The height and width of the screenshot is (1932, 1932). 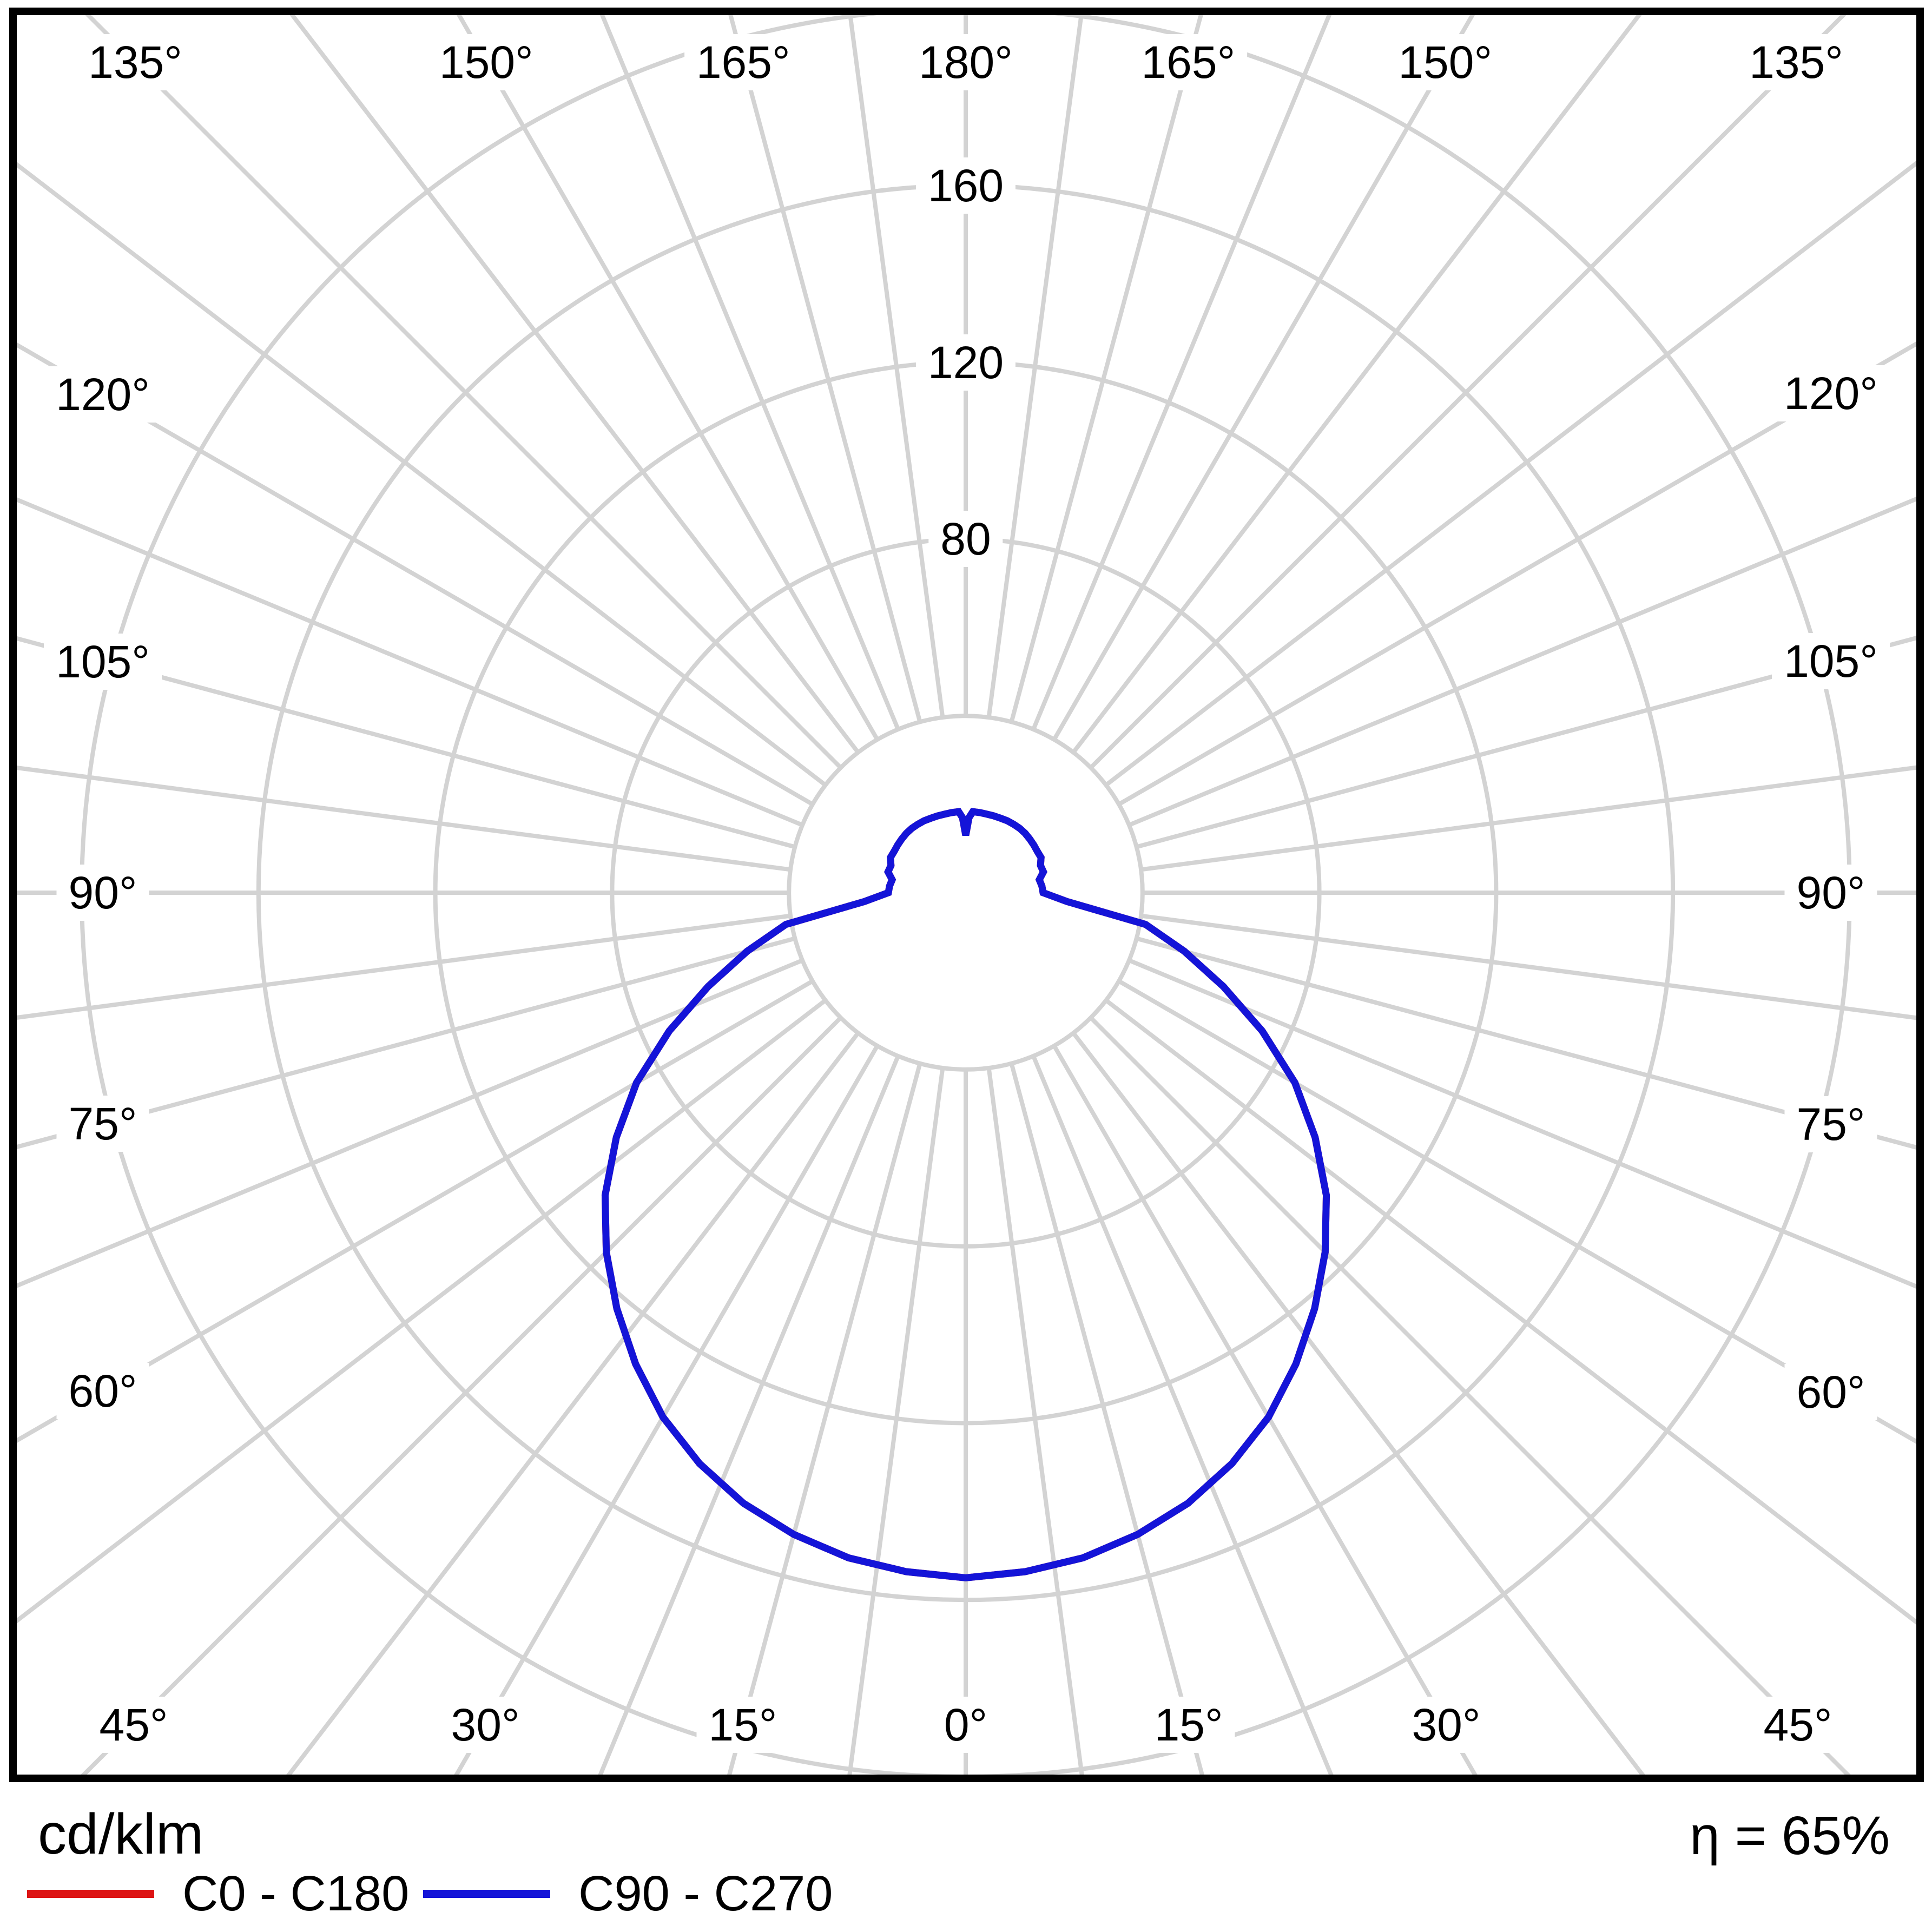 What do you see at coordinates (102, 893) in the screenshot?
I see `angle-label-90-left: 90°` at bounding box center [102, 893].